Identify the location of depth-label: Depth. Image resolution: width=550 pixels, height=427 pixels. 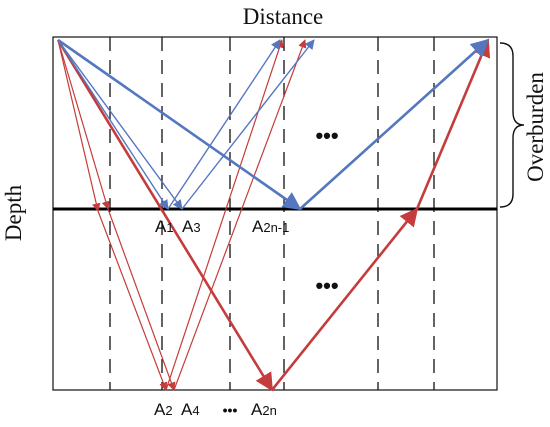
(13, 212).